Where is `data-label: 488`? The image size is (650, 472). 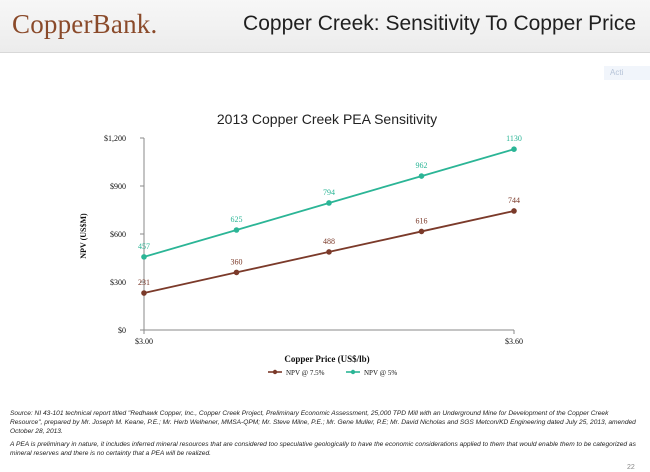
data-label: 488 is located at coordinates (329, 241).